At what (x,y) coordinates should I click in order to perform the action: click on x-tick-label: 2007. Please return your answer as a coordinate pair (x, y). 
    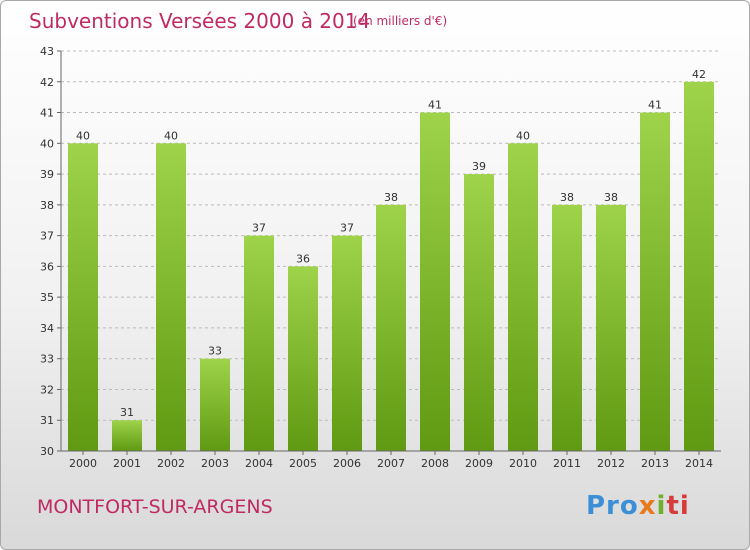
    Looking at the image, I should click on (391, 463).